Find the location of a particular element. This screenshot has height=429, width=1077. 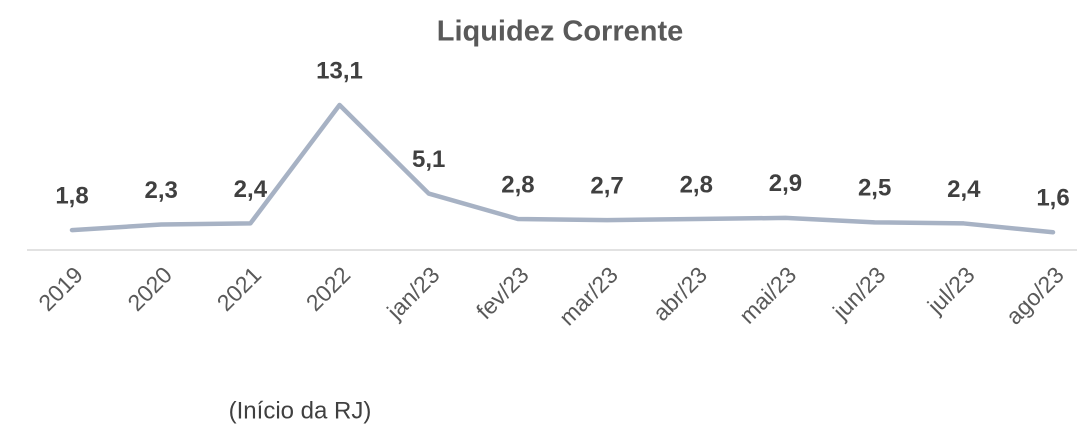

x-tick-label: jul/23 is located at coordinates (951, 290).